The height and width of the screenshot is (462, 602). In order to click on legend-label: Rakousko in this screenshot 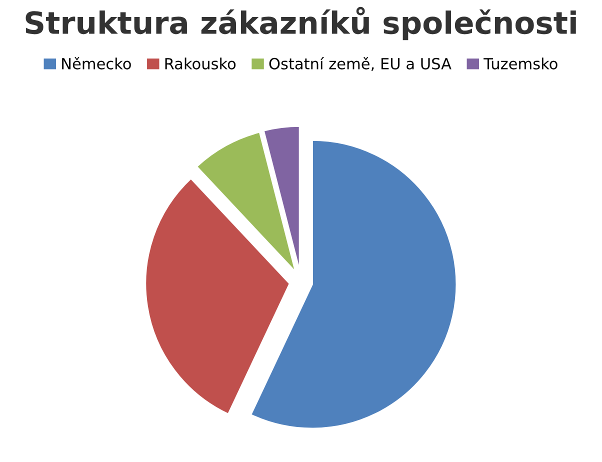, I will do `click(200, 64)`.